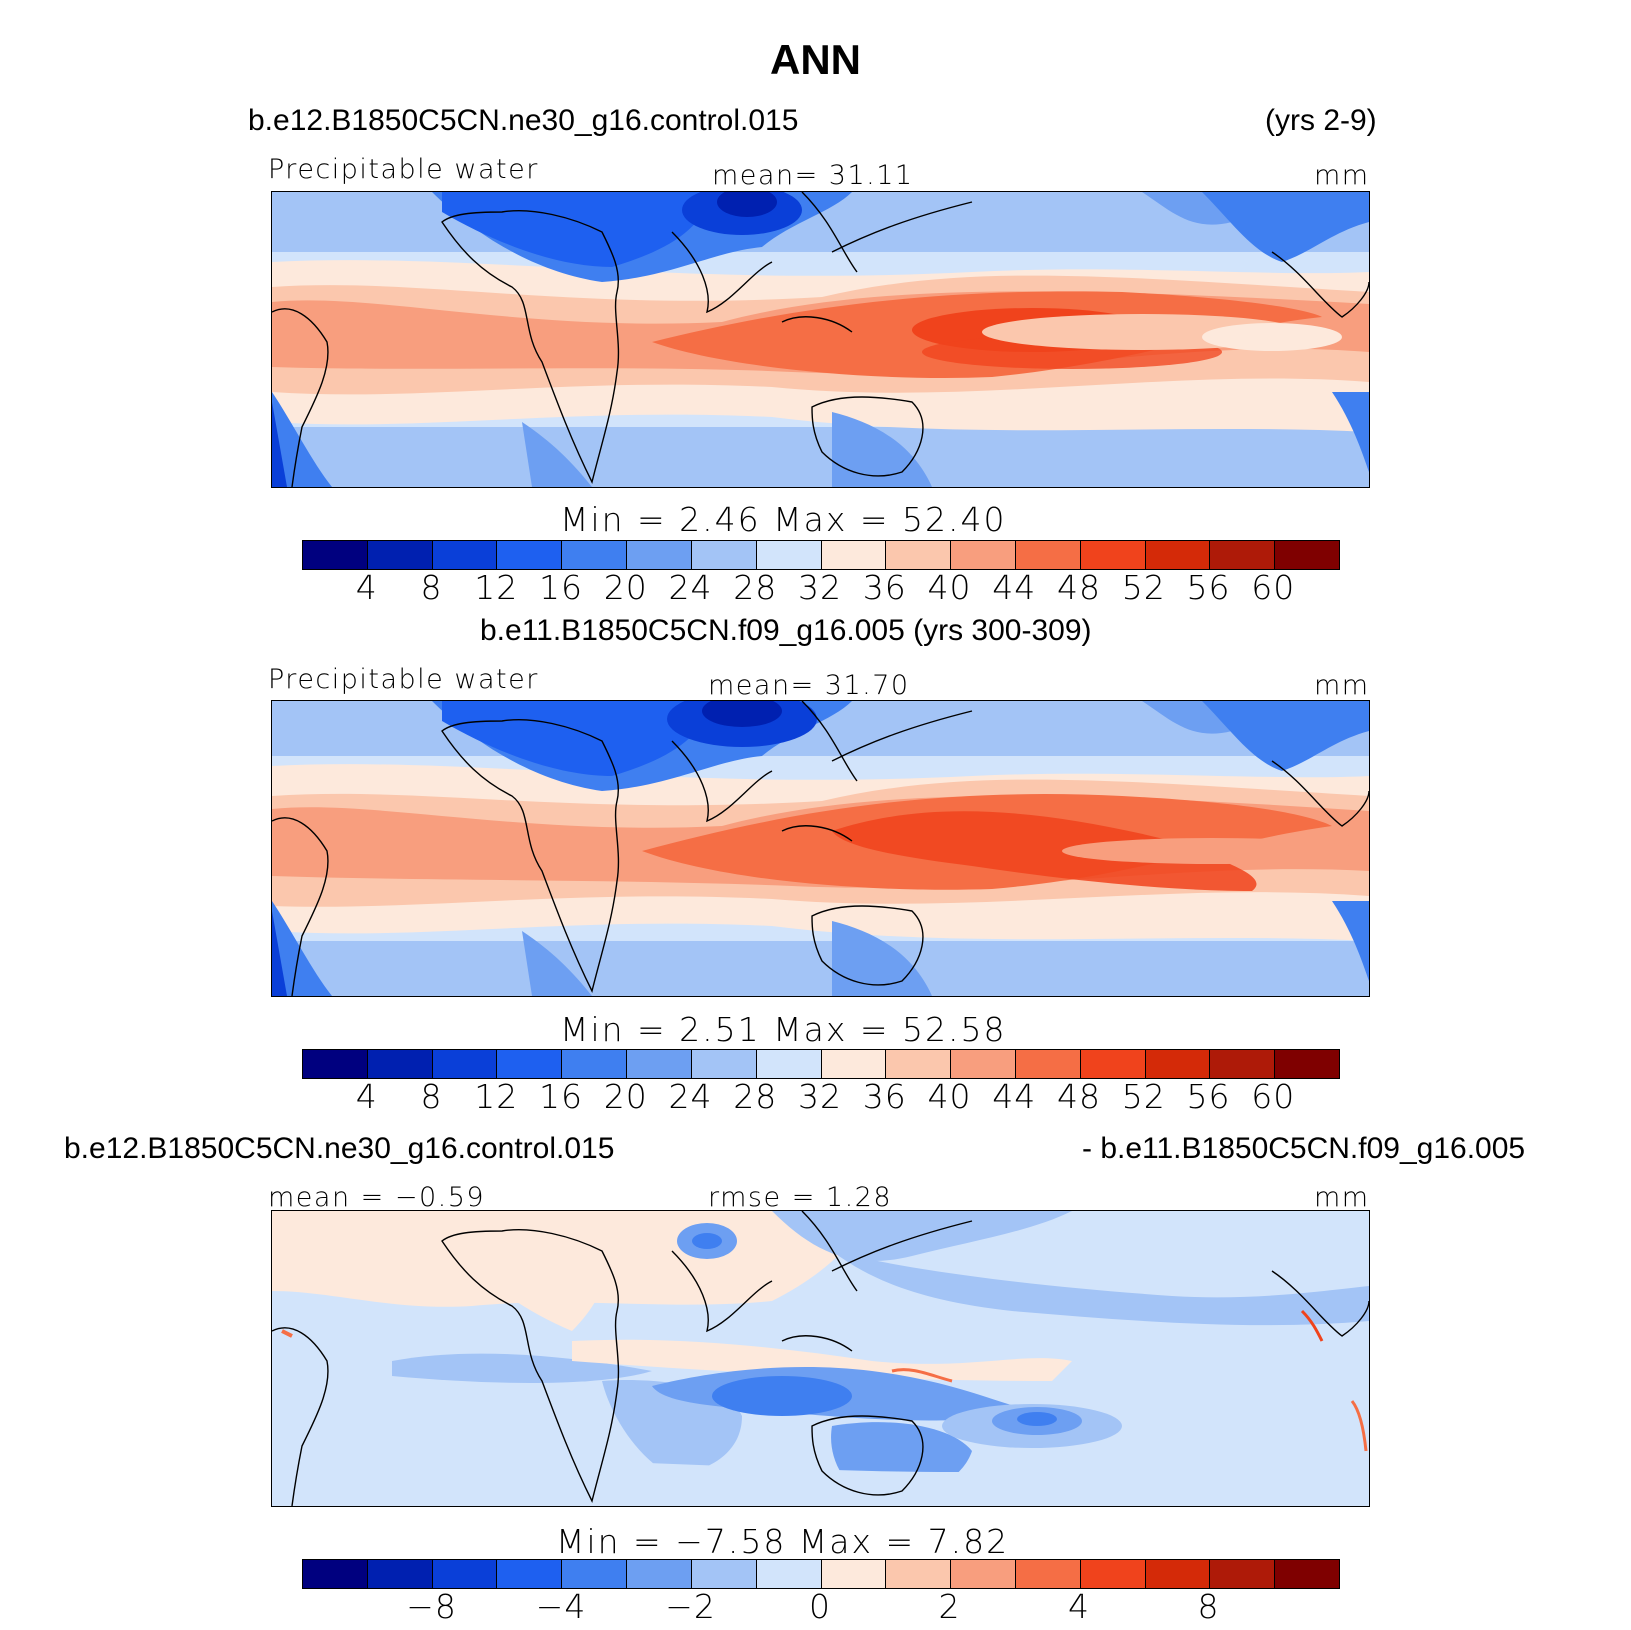 Image resolution: width=1631 pixels, height=1630 pixels. Describe the element at coordinates (800, 1197) in the screenshot. I see `panel3-rmse-label: rmse = 1.28` at that location.